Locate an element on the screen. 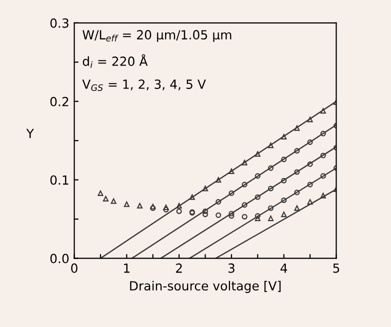 Image resolution: width=391 pixels, height=327 pixels. y-axis-title: Y is located at coordinates (30, 133).